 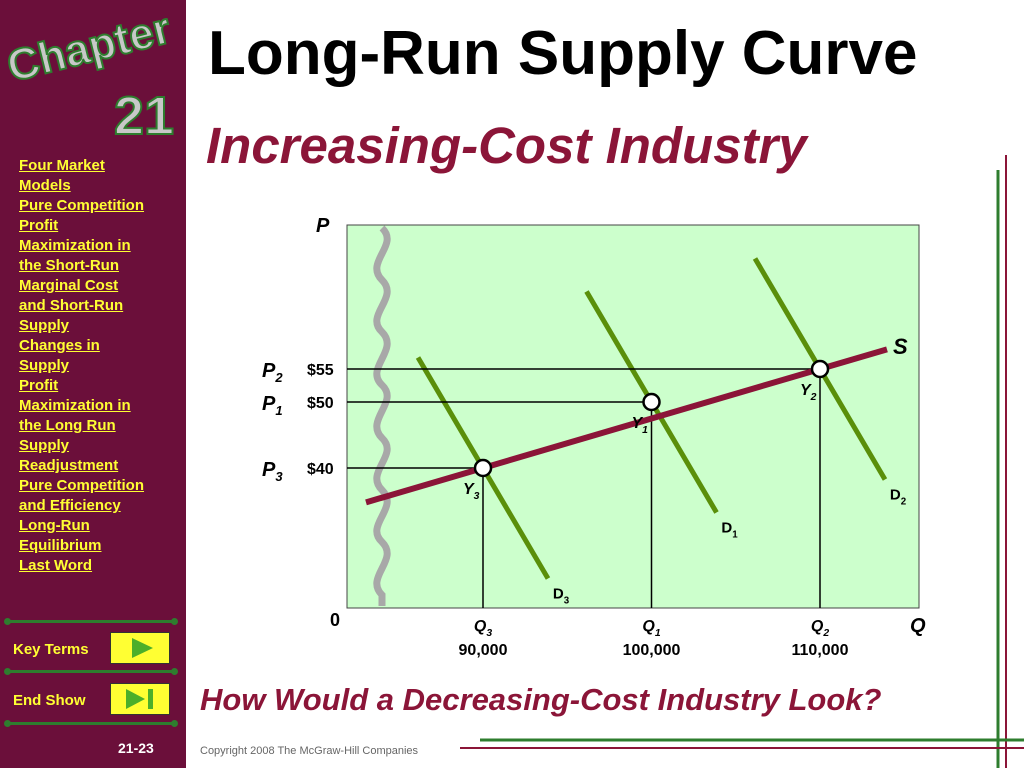 I want to click on slide-title: Long-Run Supply Curve, so click(x=563, y=53).